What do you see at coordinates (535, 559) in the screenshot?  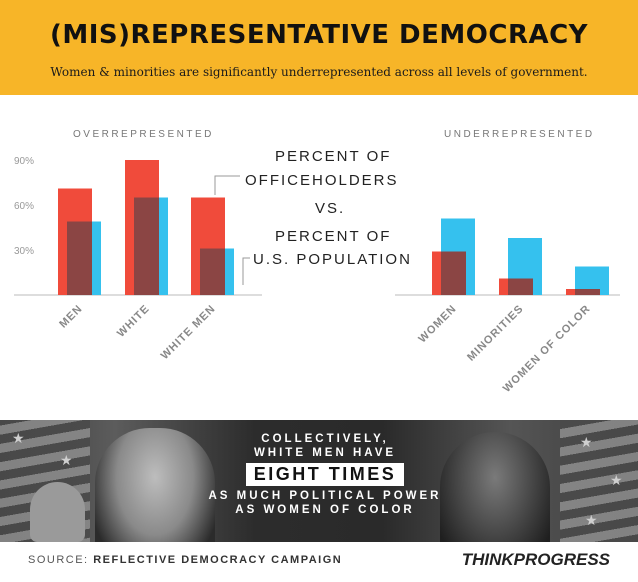 I see `thinkprogress-logo: THINKPROGRESS` at bounding box center [535, 559].